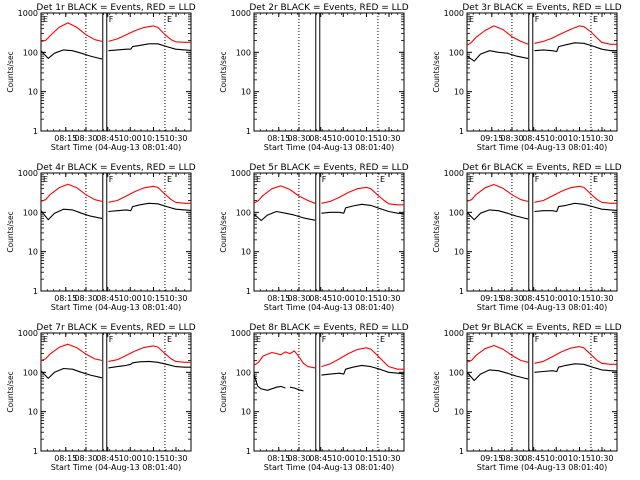 Image resolution: width=640 pixels, height=480 pixels. What do you see at coordinates (541, 168) in the screenshot?
I see `panel-title: Det 6r BLACK = Events, RED = LLD` at bounding box center [541, 168].